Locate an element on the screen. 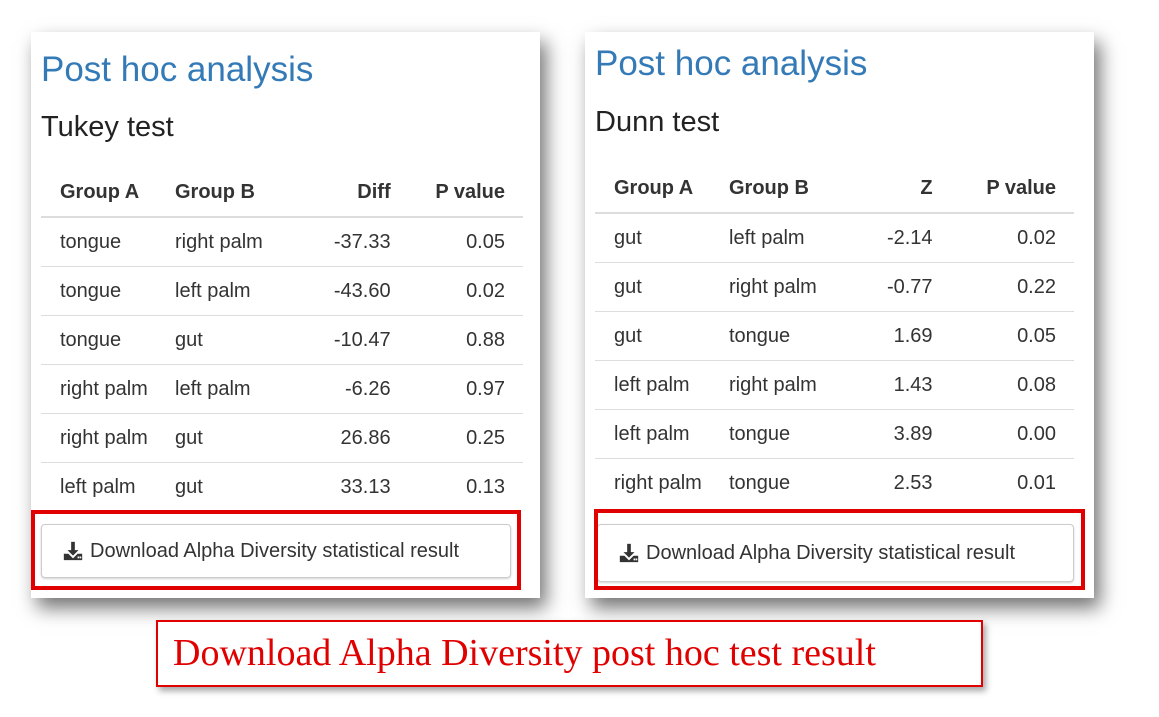 This screenshot has width=1159, height=717. table-row: gut right palm -0.77 0.22 is located at coordinates (834, 287).